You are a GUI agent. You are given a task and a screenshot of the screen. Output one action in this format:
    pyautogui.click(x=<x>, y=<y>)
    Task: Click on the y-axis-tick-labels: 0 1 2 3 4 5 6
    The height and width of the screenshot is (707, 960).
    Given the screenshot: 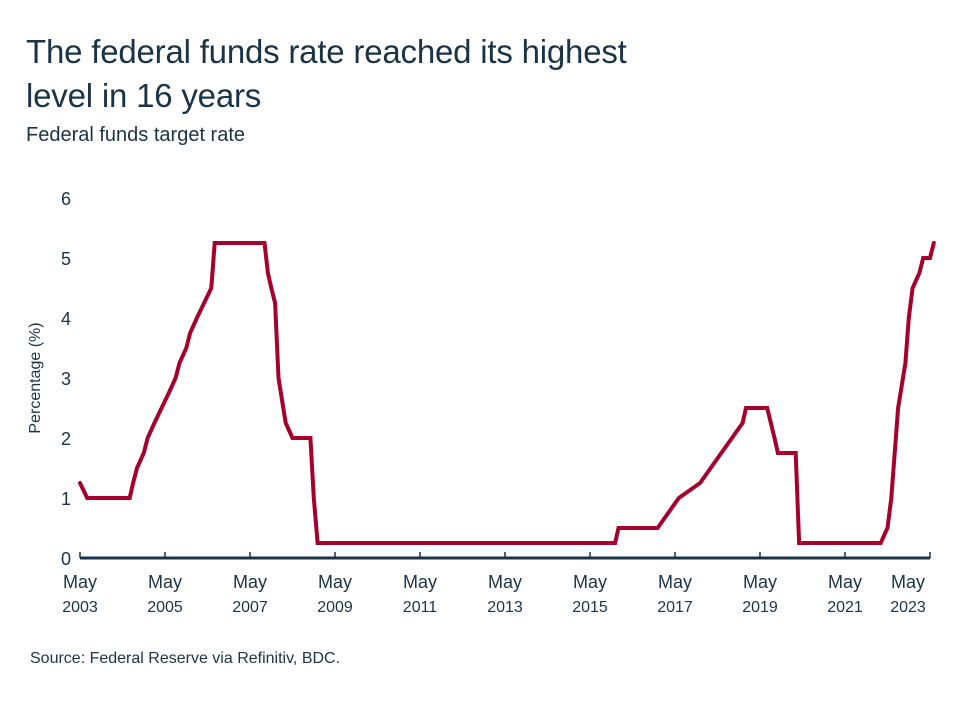 What is the action you would take?
    pyautogui.click(x=66, y=379)
    